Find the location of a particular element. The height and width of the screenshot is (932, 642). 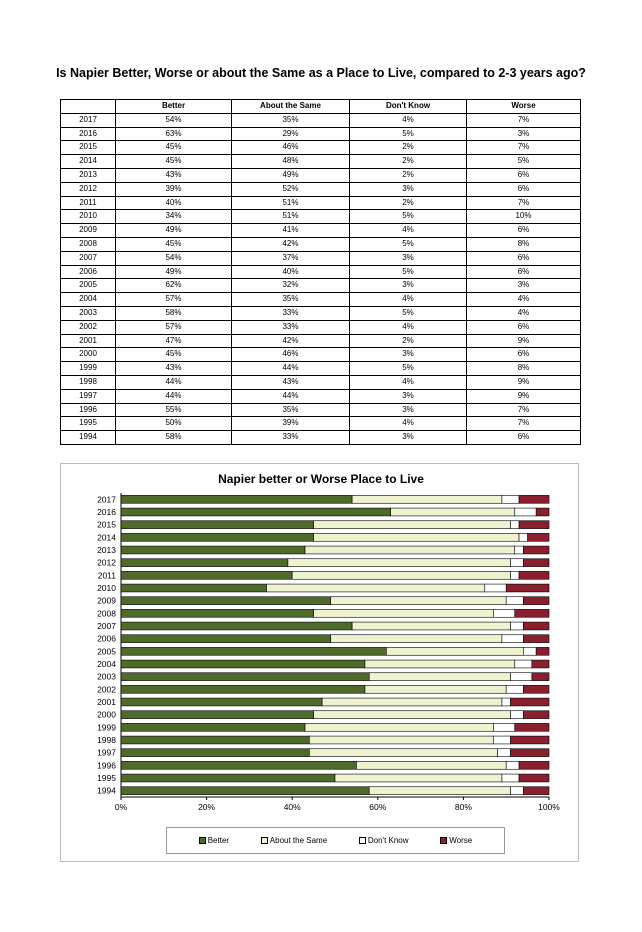

legend-label: Worse is located at coordinates (461, 840).